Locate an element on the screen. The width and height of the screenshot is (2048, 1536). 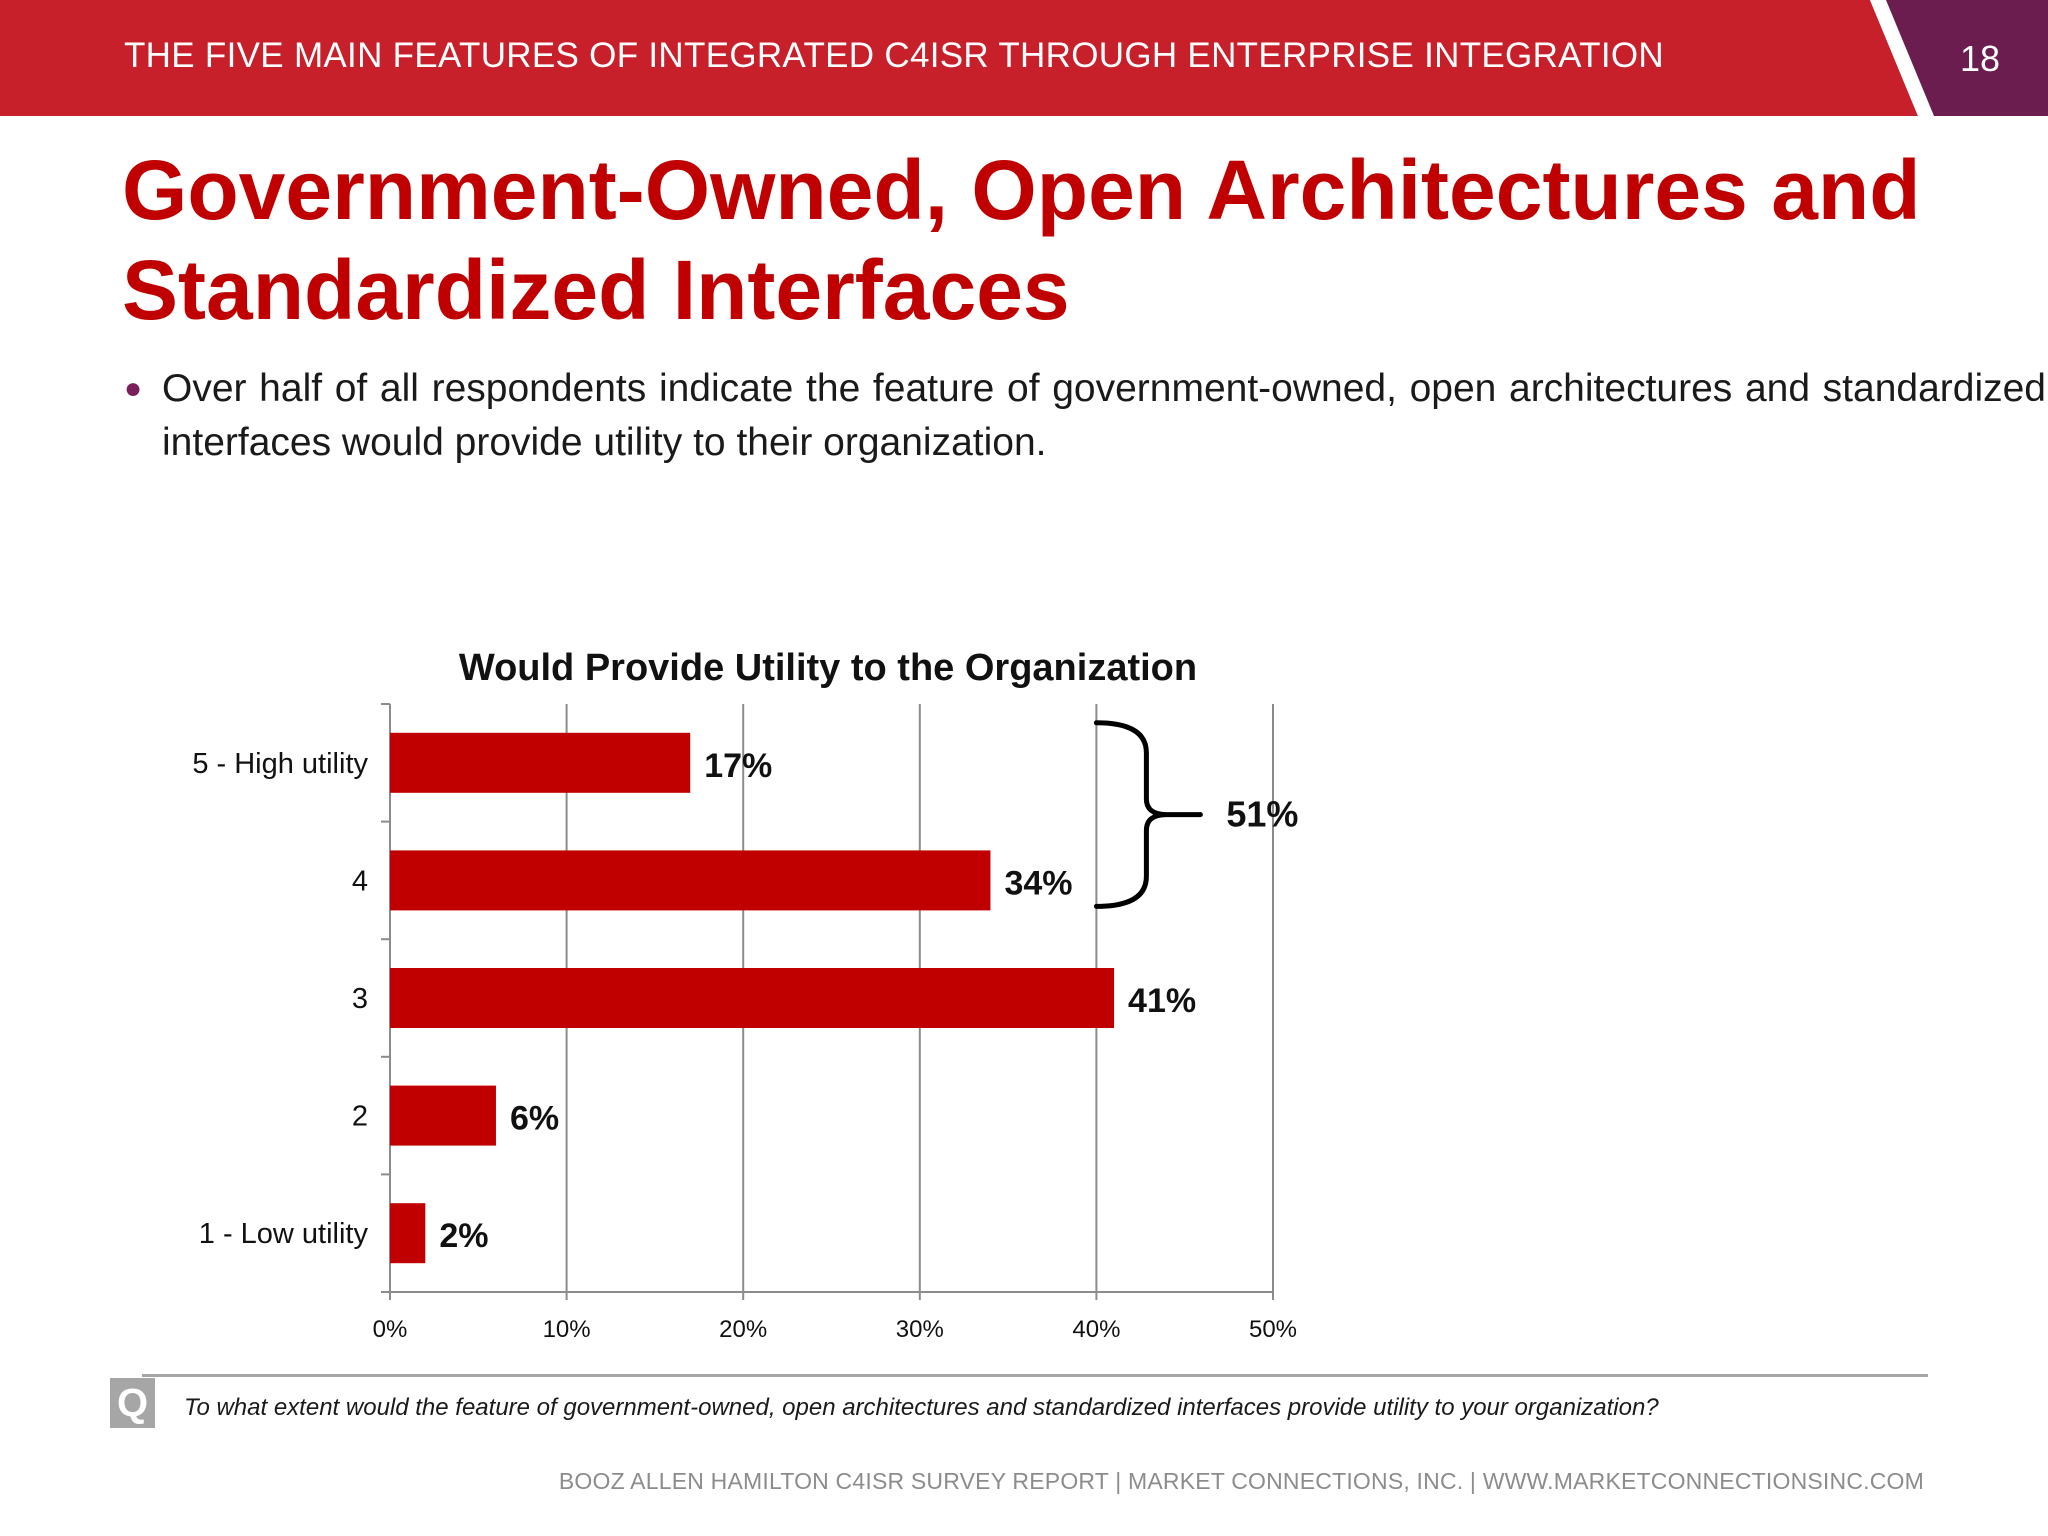
data-label: 17% is located at coordinates (738, 766).